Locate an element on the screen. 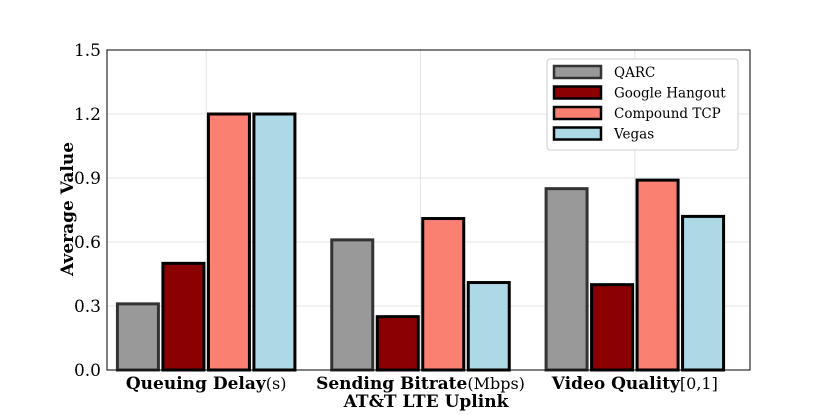  x-category-name: Video Quality is located at coordinates (616, 384).